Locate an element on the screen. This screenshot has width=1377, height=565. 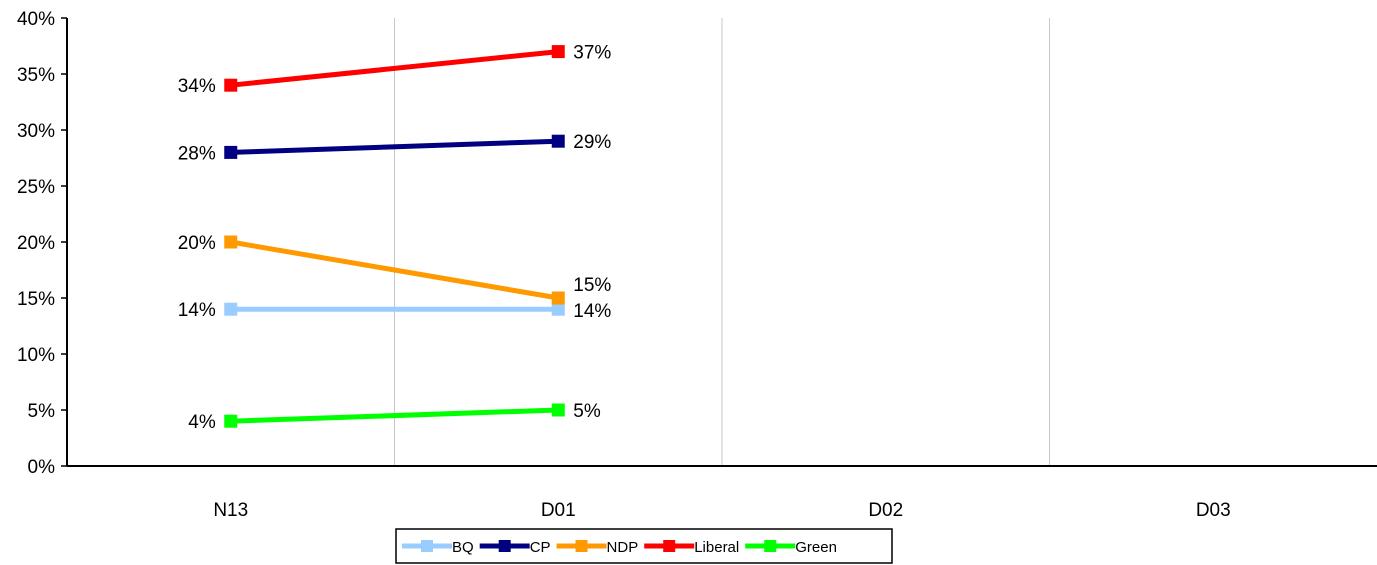
series-line-ndp is located at coordinates (394, 270).